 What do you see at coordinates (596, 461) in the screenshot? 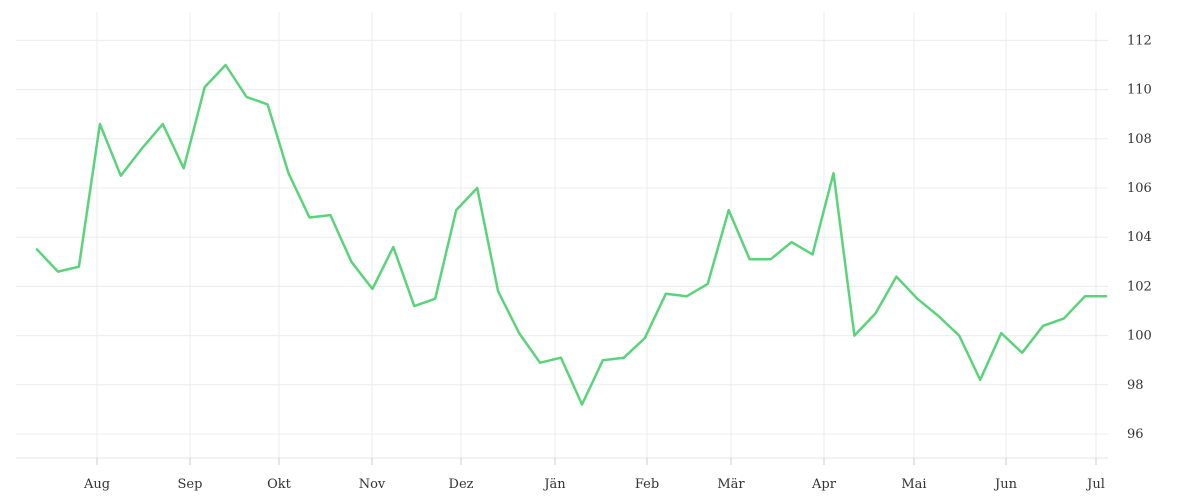
I see `x-axis-ticks` at bounding box center [596, 461].